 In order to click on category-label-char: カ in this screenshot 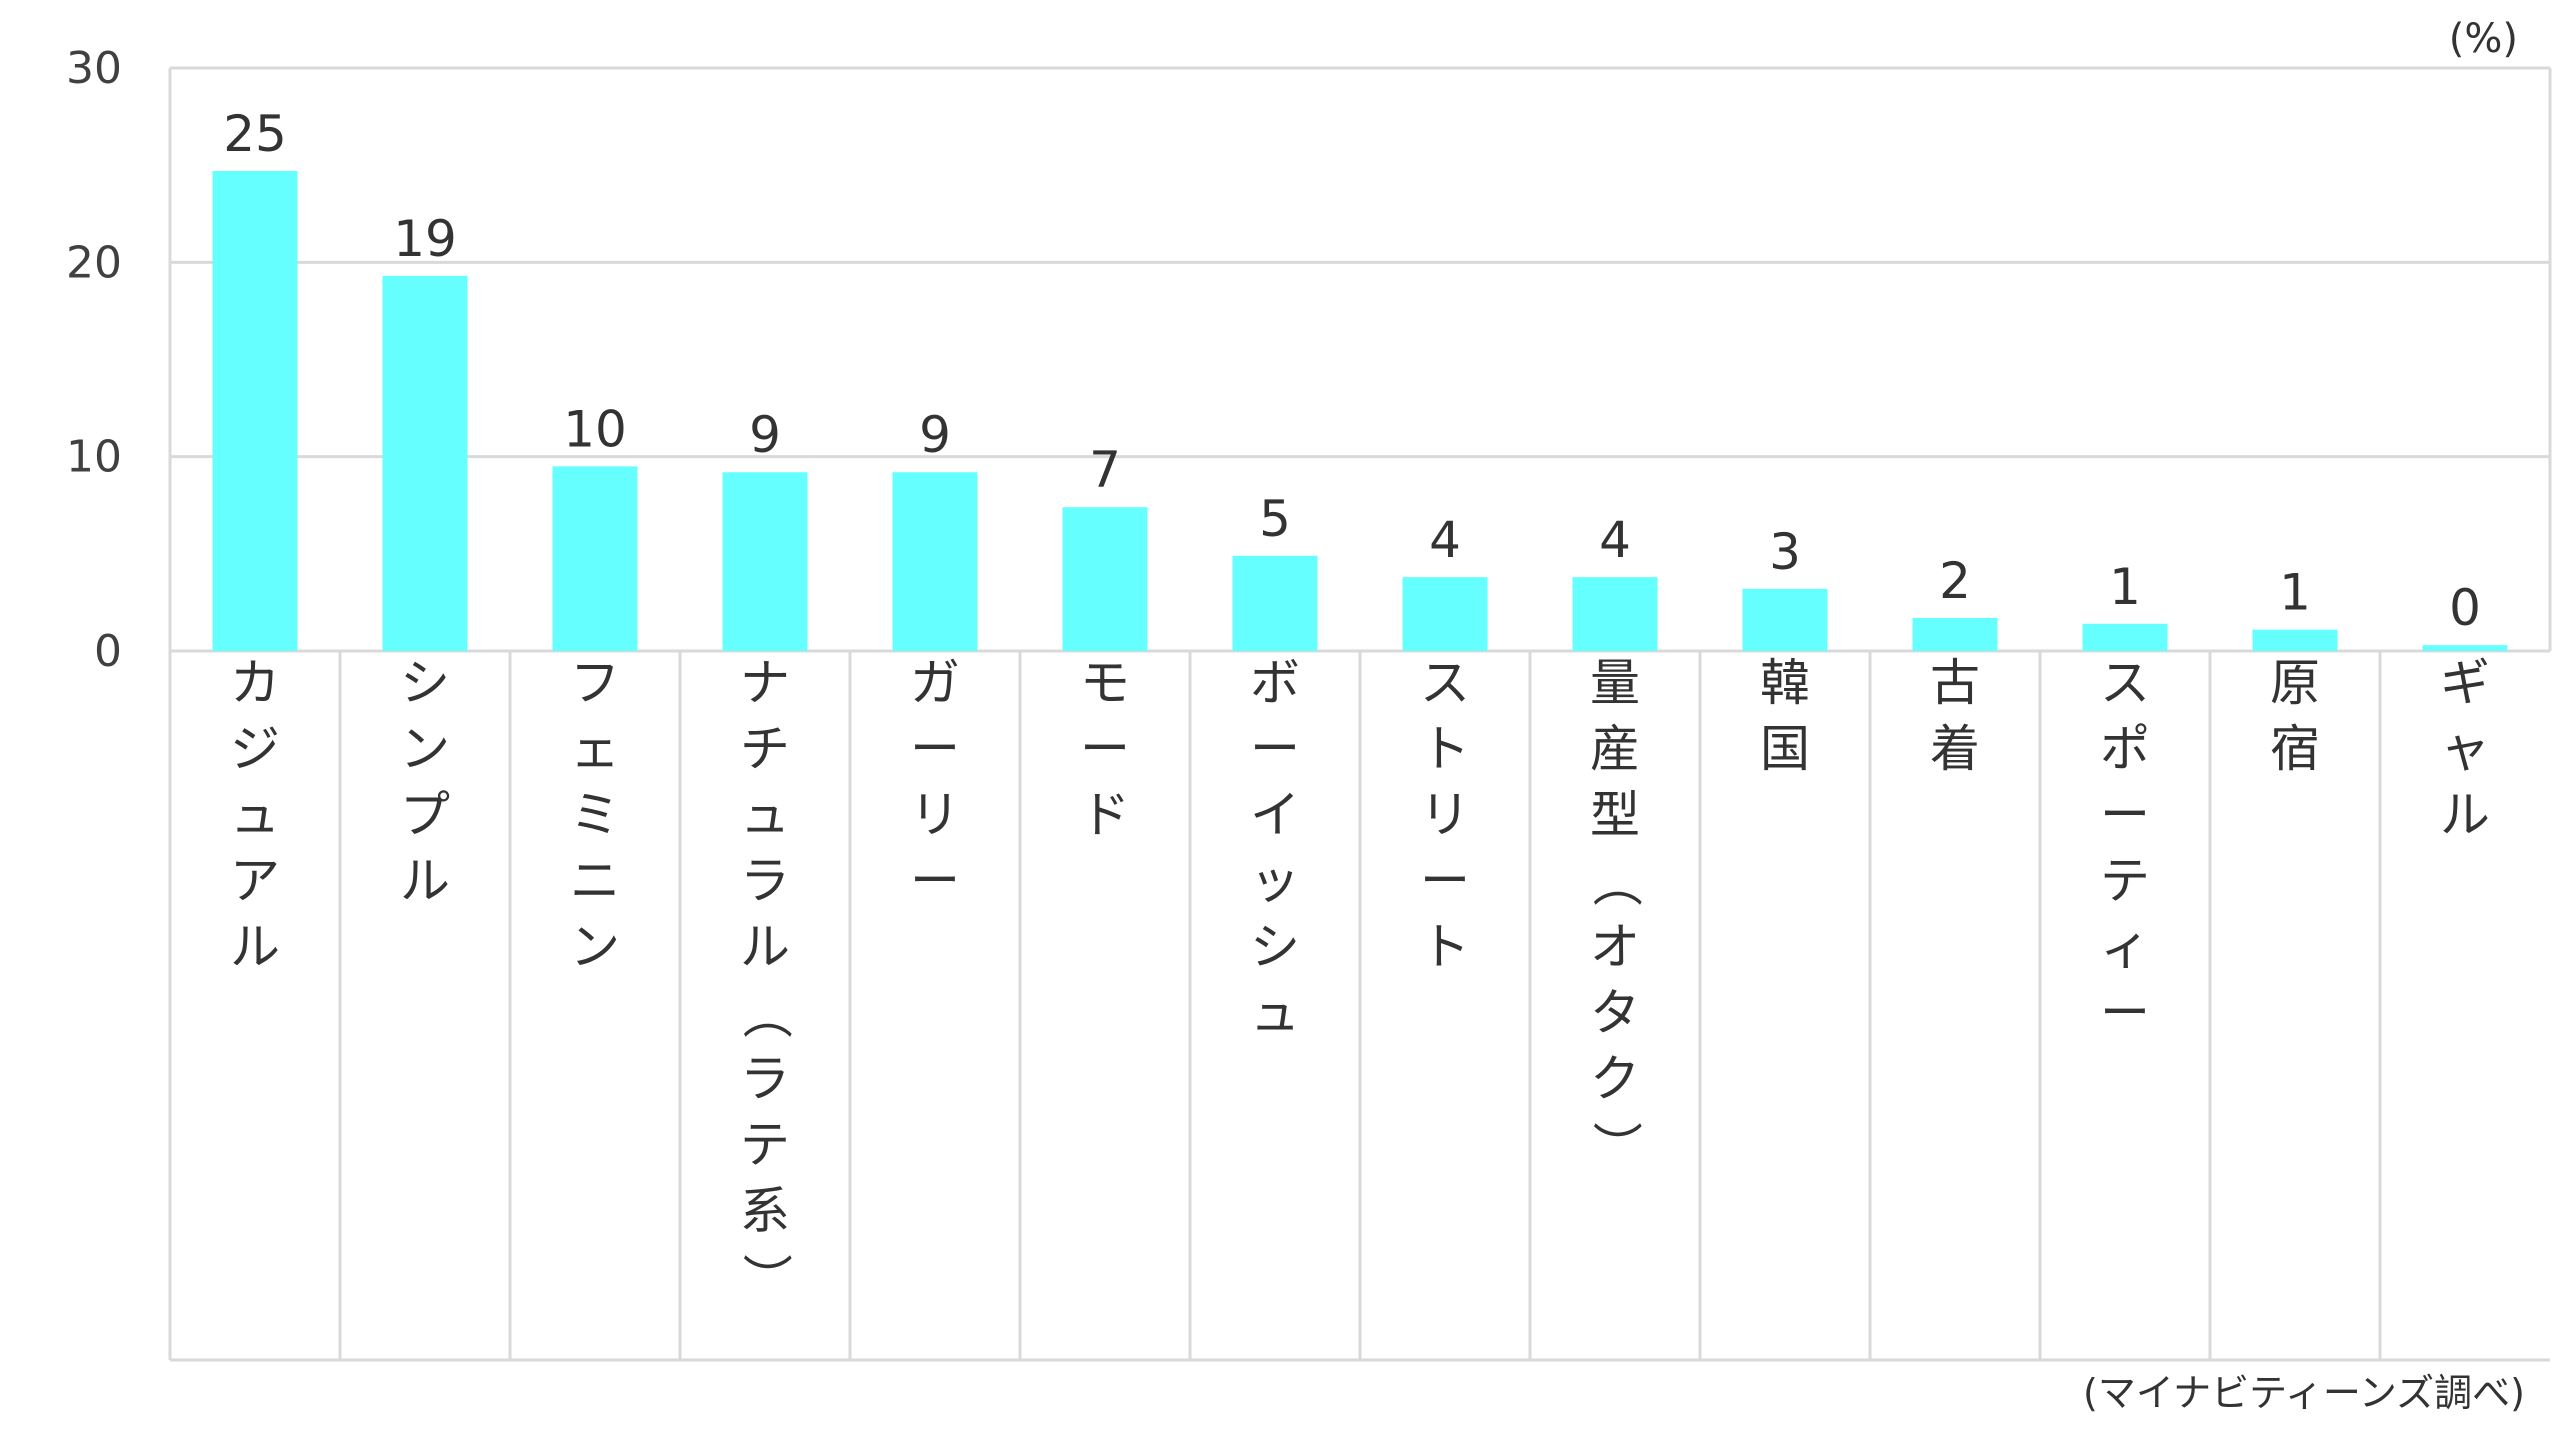, I will do `click(255, 683)`.